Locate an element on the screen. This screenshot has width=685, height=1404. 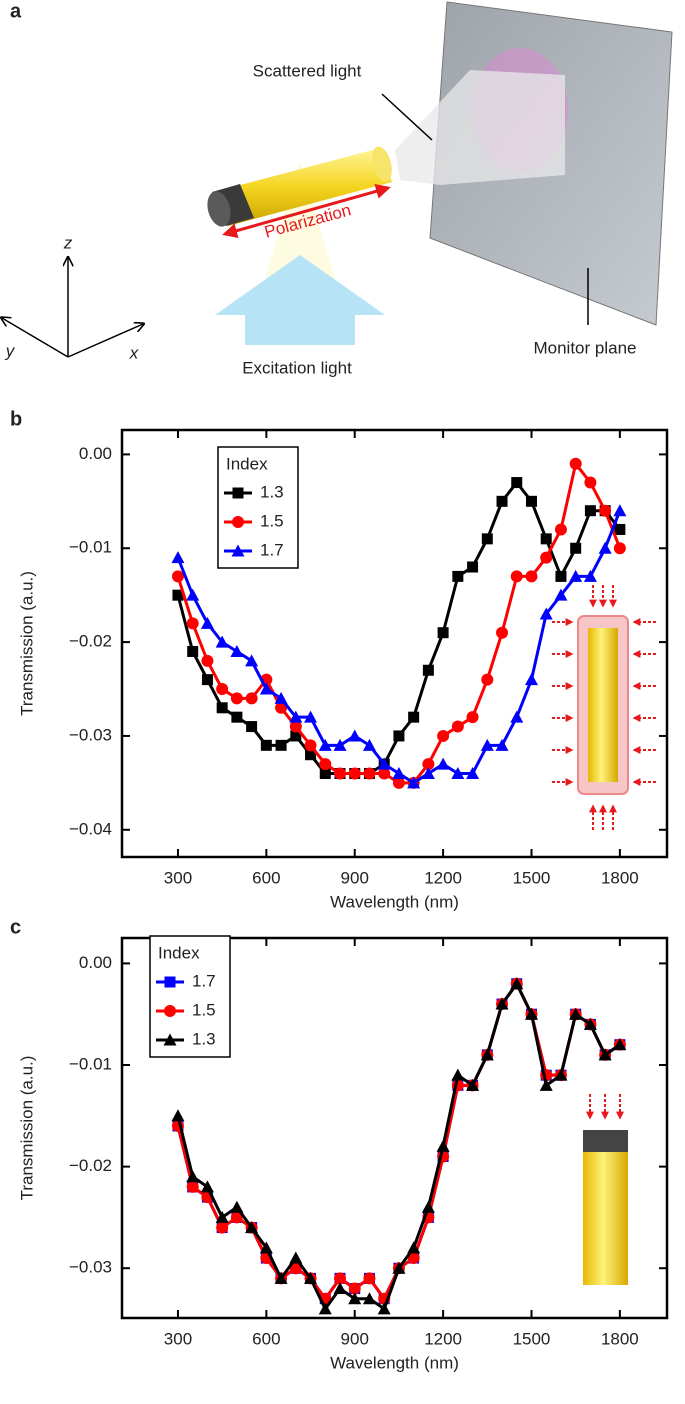
scatter-cone is located at coordinates (480, 127).